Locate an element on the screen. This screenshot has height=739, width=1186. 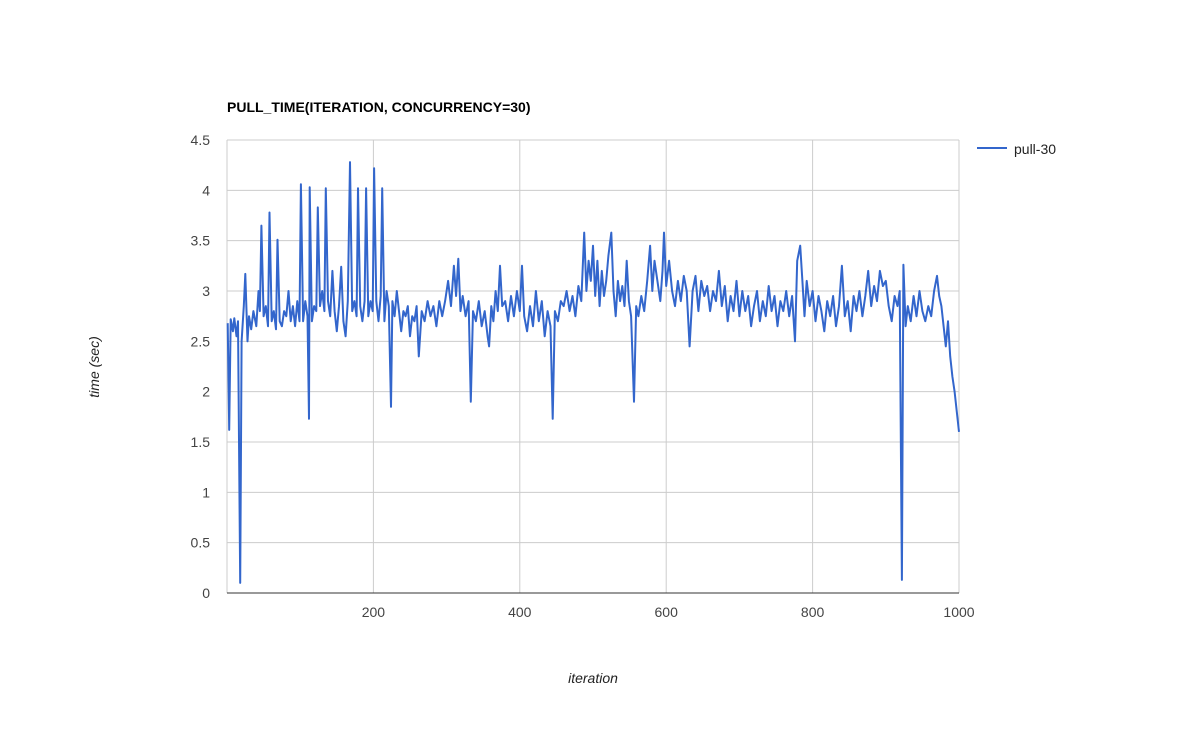
y-tick-label: 2 is located at coordinates (206, 392).